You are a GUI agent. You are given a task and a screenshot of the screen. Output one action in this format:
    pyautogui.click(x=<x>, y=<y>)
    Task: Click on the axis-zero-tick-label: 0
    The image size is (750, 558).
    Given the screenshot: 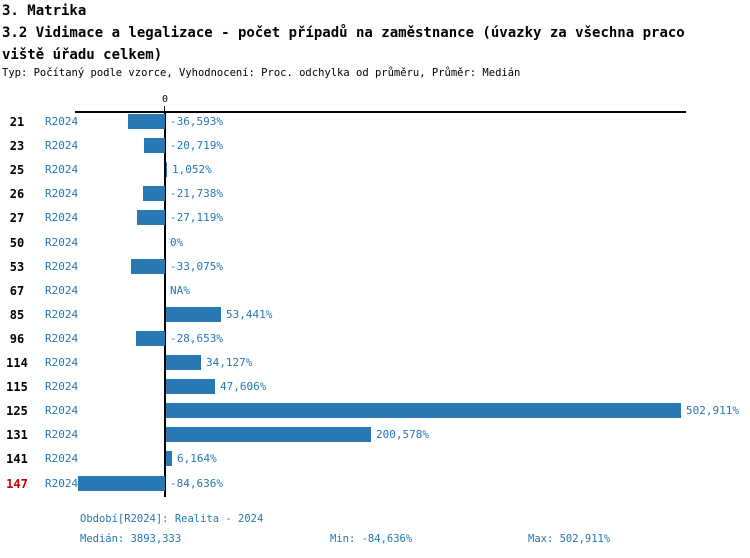 What is the action you would take?
    pyautogui.click(x=165, y=99)
    